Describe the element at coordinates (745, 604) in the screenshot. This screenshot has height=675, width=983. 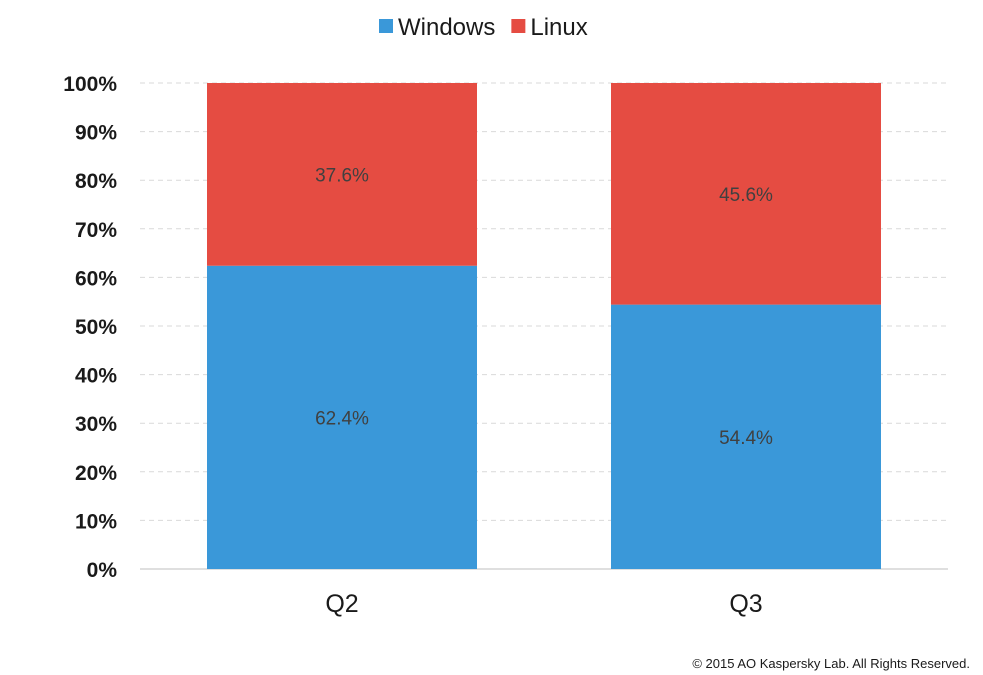
I see `x-tick-label-q3: Q3` at that location.